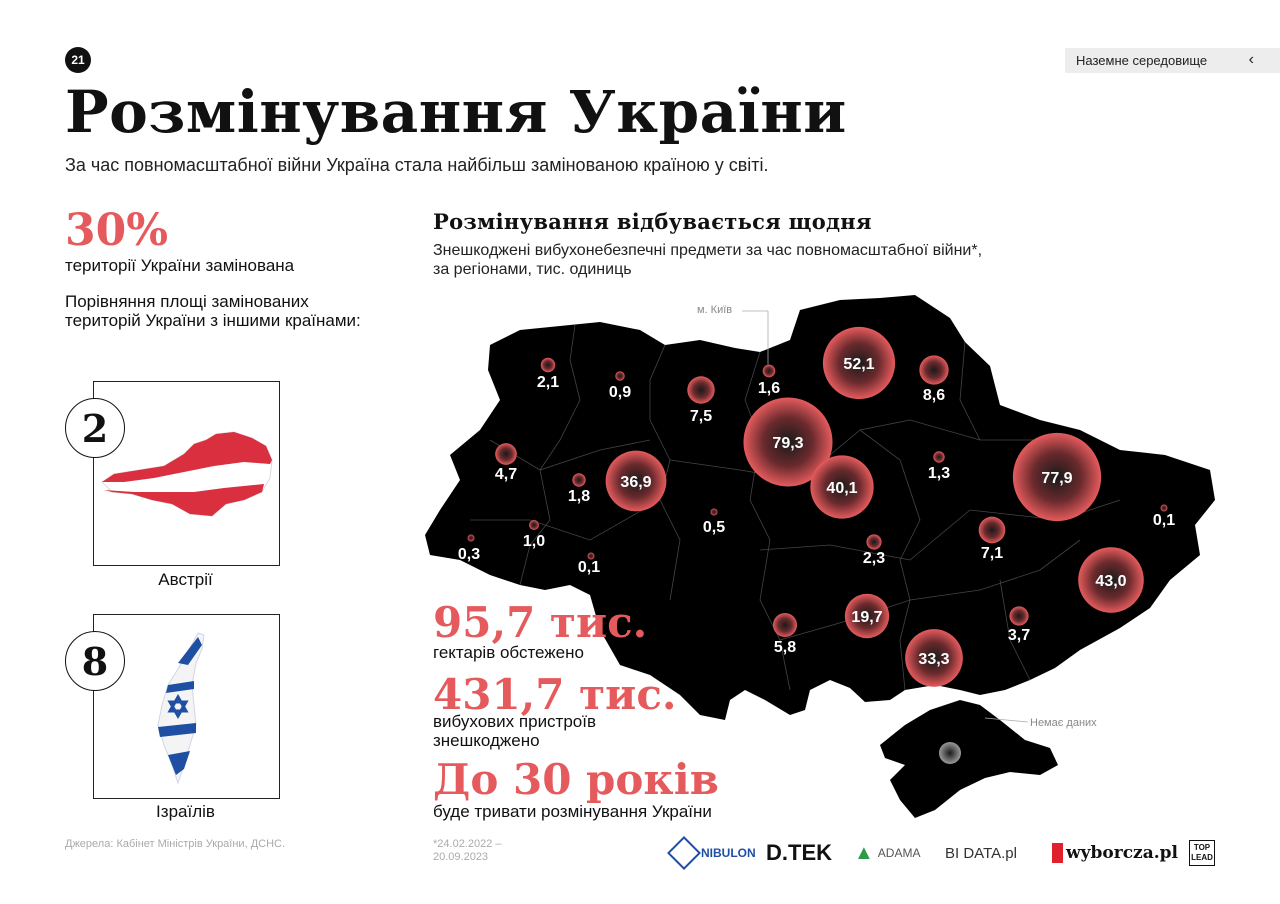 The width and height of the screenshot is (1280, 904). Describe the element at coordinates (95, 661) in the screenshot. I see `israel-multiplier: 8` at that location.